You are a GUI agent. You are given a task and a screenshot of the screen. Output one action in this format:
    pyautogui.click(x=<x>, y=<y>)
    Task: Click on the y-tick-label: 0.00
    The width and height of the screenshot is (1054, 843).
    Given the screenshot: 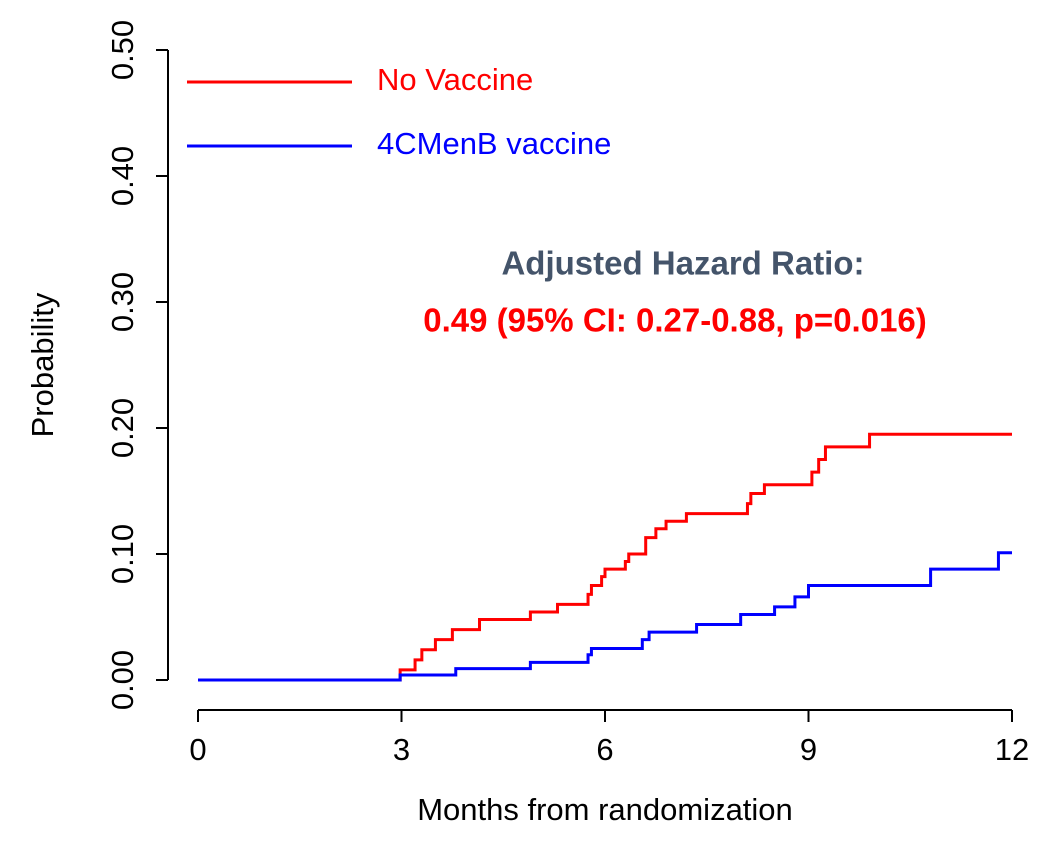 What is the action you would take?
    pyautogui.click(x=122, y=680)
    